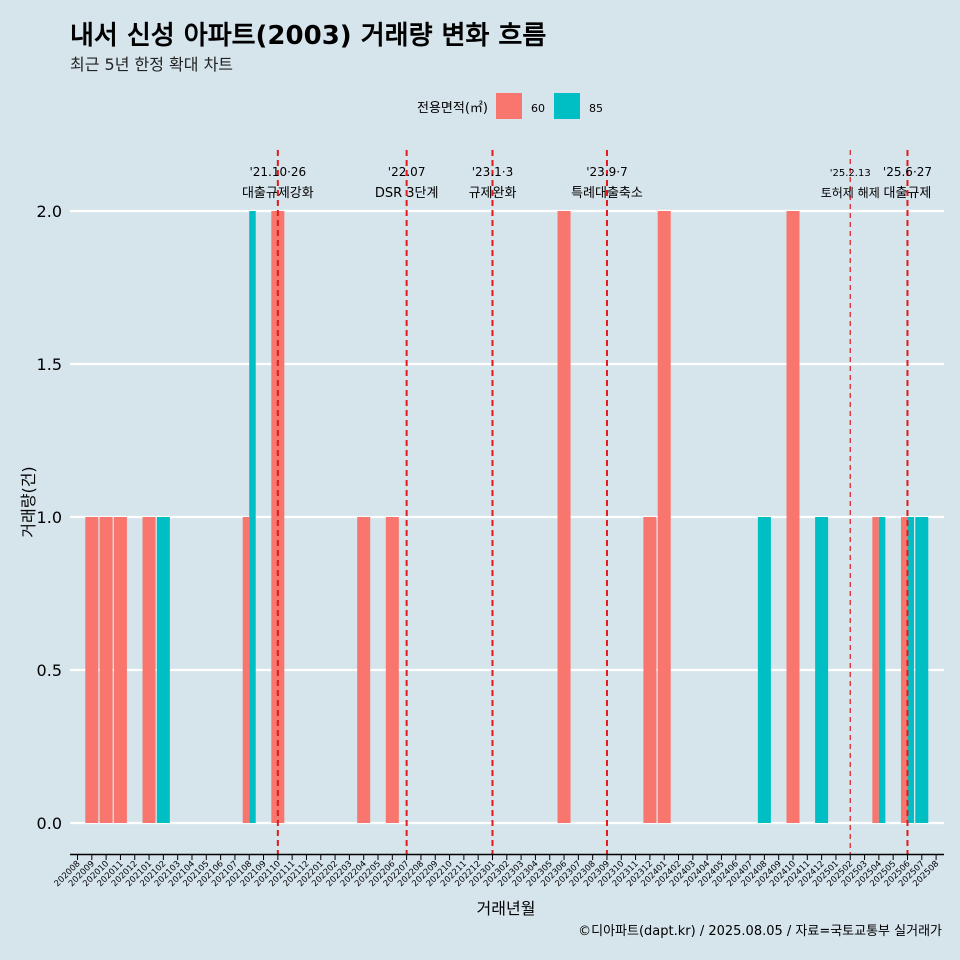 The height and width of the screenshot is (960, 960). What do you see at coordinates (607, 193) in the screenshot?
I see `event-label: 특례대출축소` at bounding box center [607, 193].